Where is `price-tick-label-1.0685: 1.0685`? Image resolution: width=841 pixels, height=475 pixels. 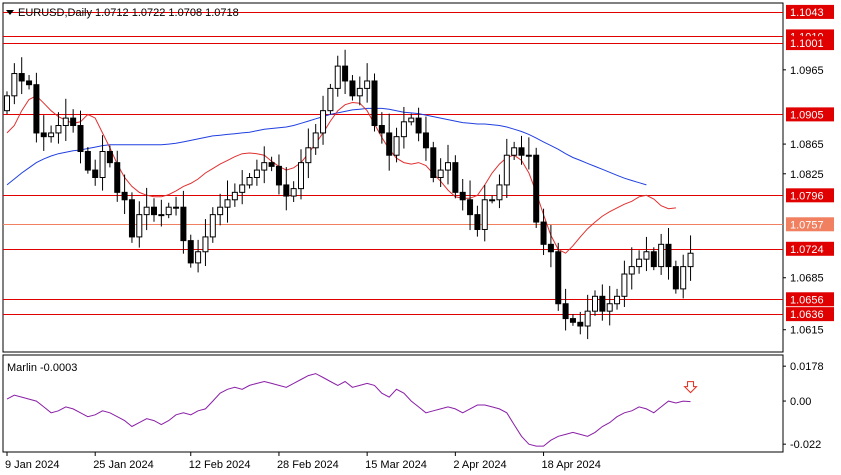 price-tick-label-1.0685: 1.0685 is located at coordinates (807, 279).